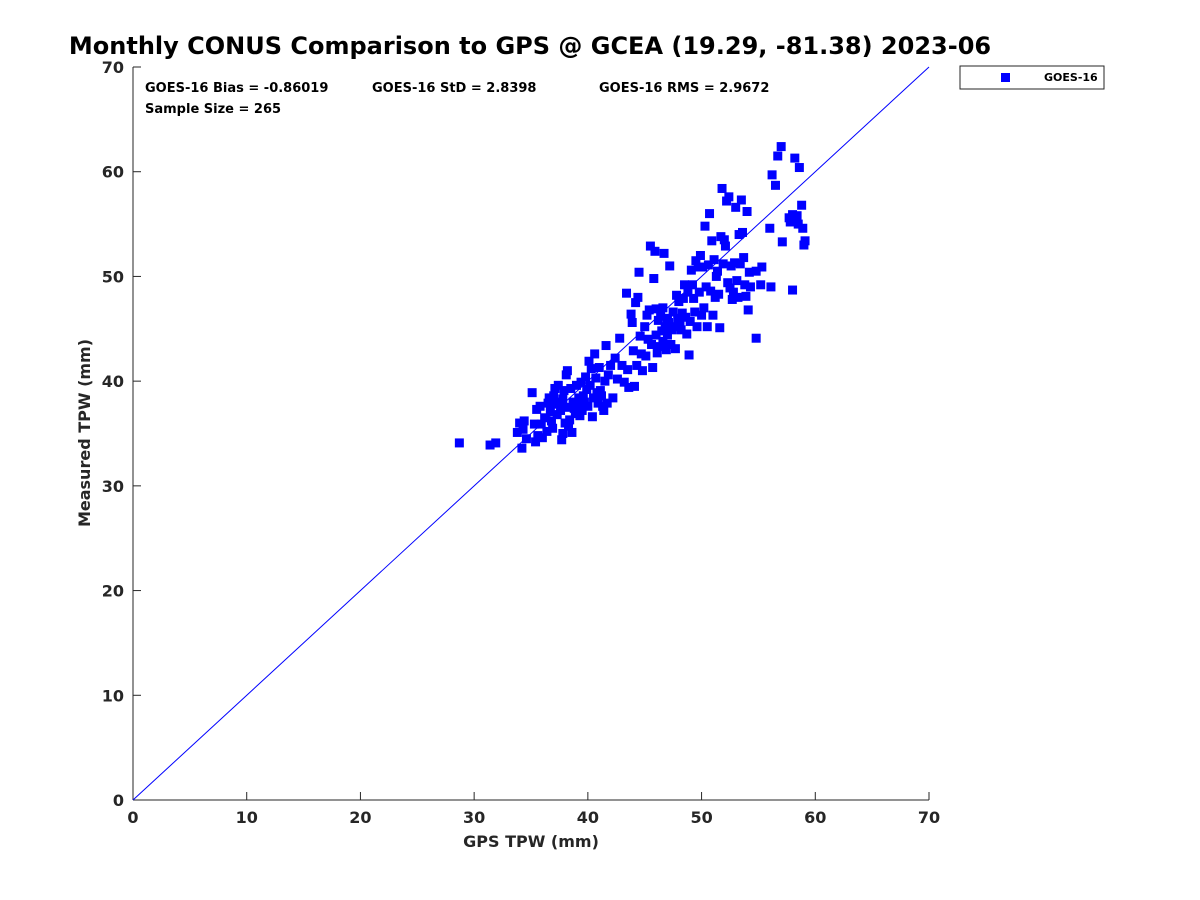 The width and height of the screenshot is (1200, 900). What do you see at coordinates (247, 817) in the screenshot?
I see `x-tick-label: 10` at bounding box center [247, 817].